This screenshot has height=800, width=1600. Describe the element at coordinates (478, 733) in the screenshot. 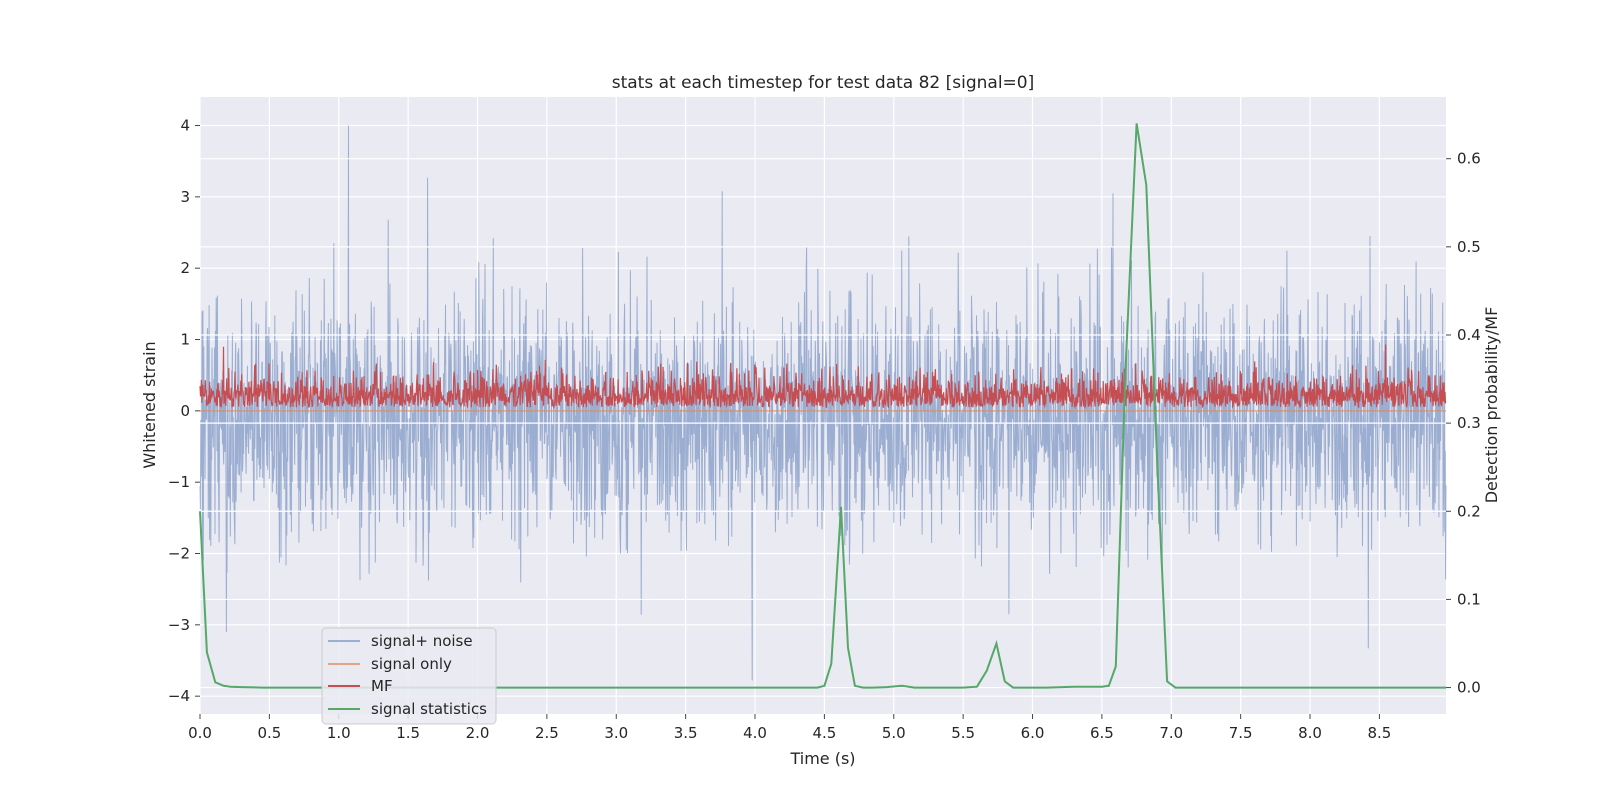

I see `x-tick-label: 2.0` at that location.